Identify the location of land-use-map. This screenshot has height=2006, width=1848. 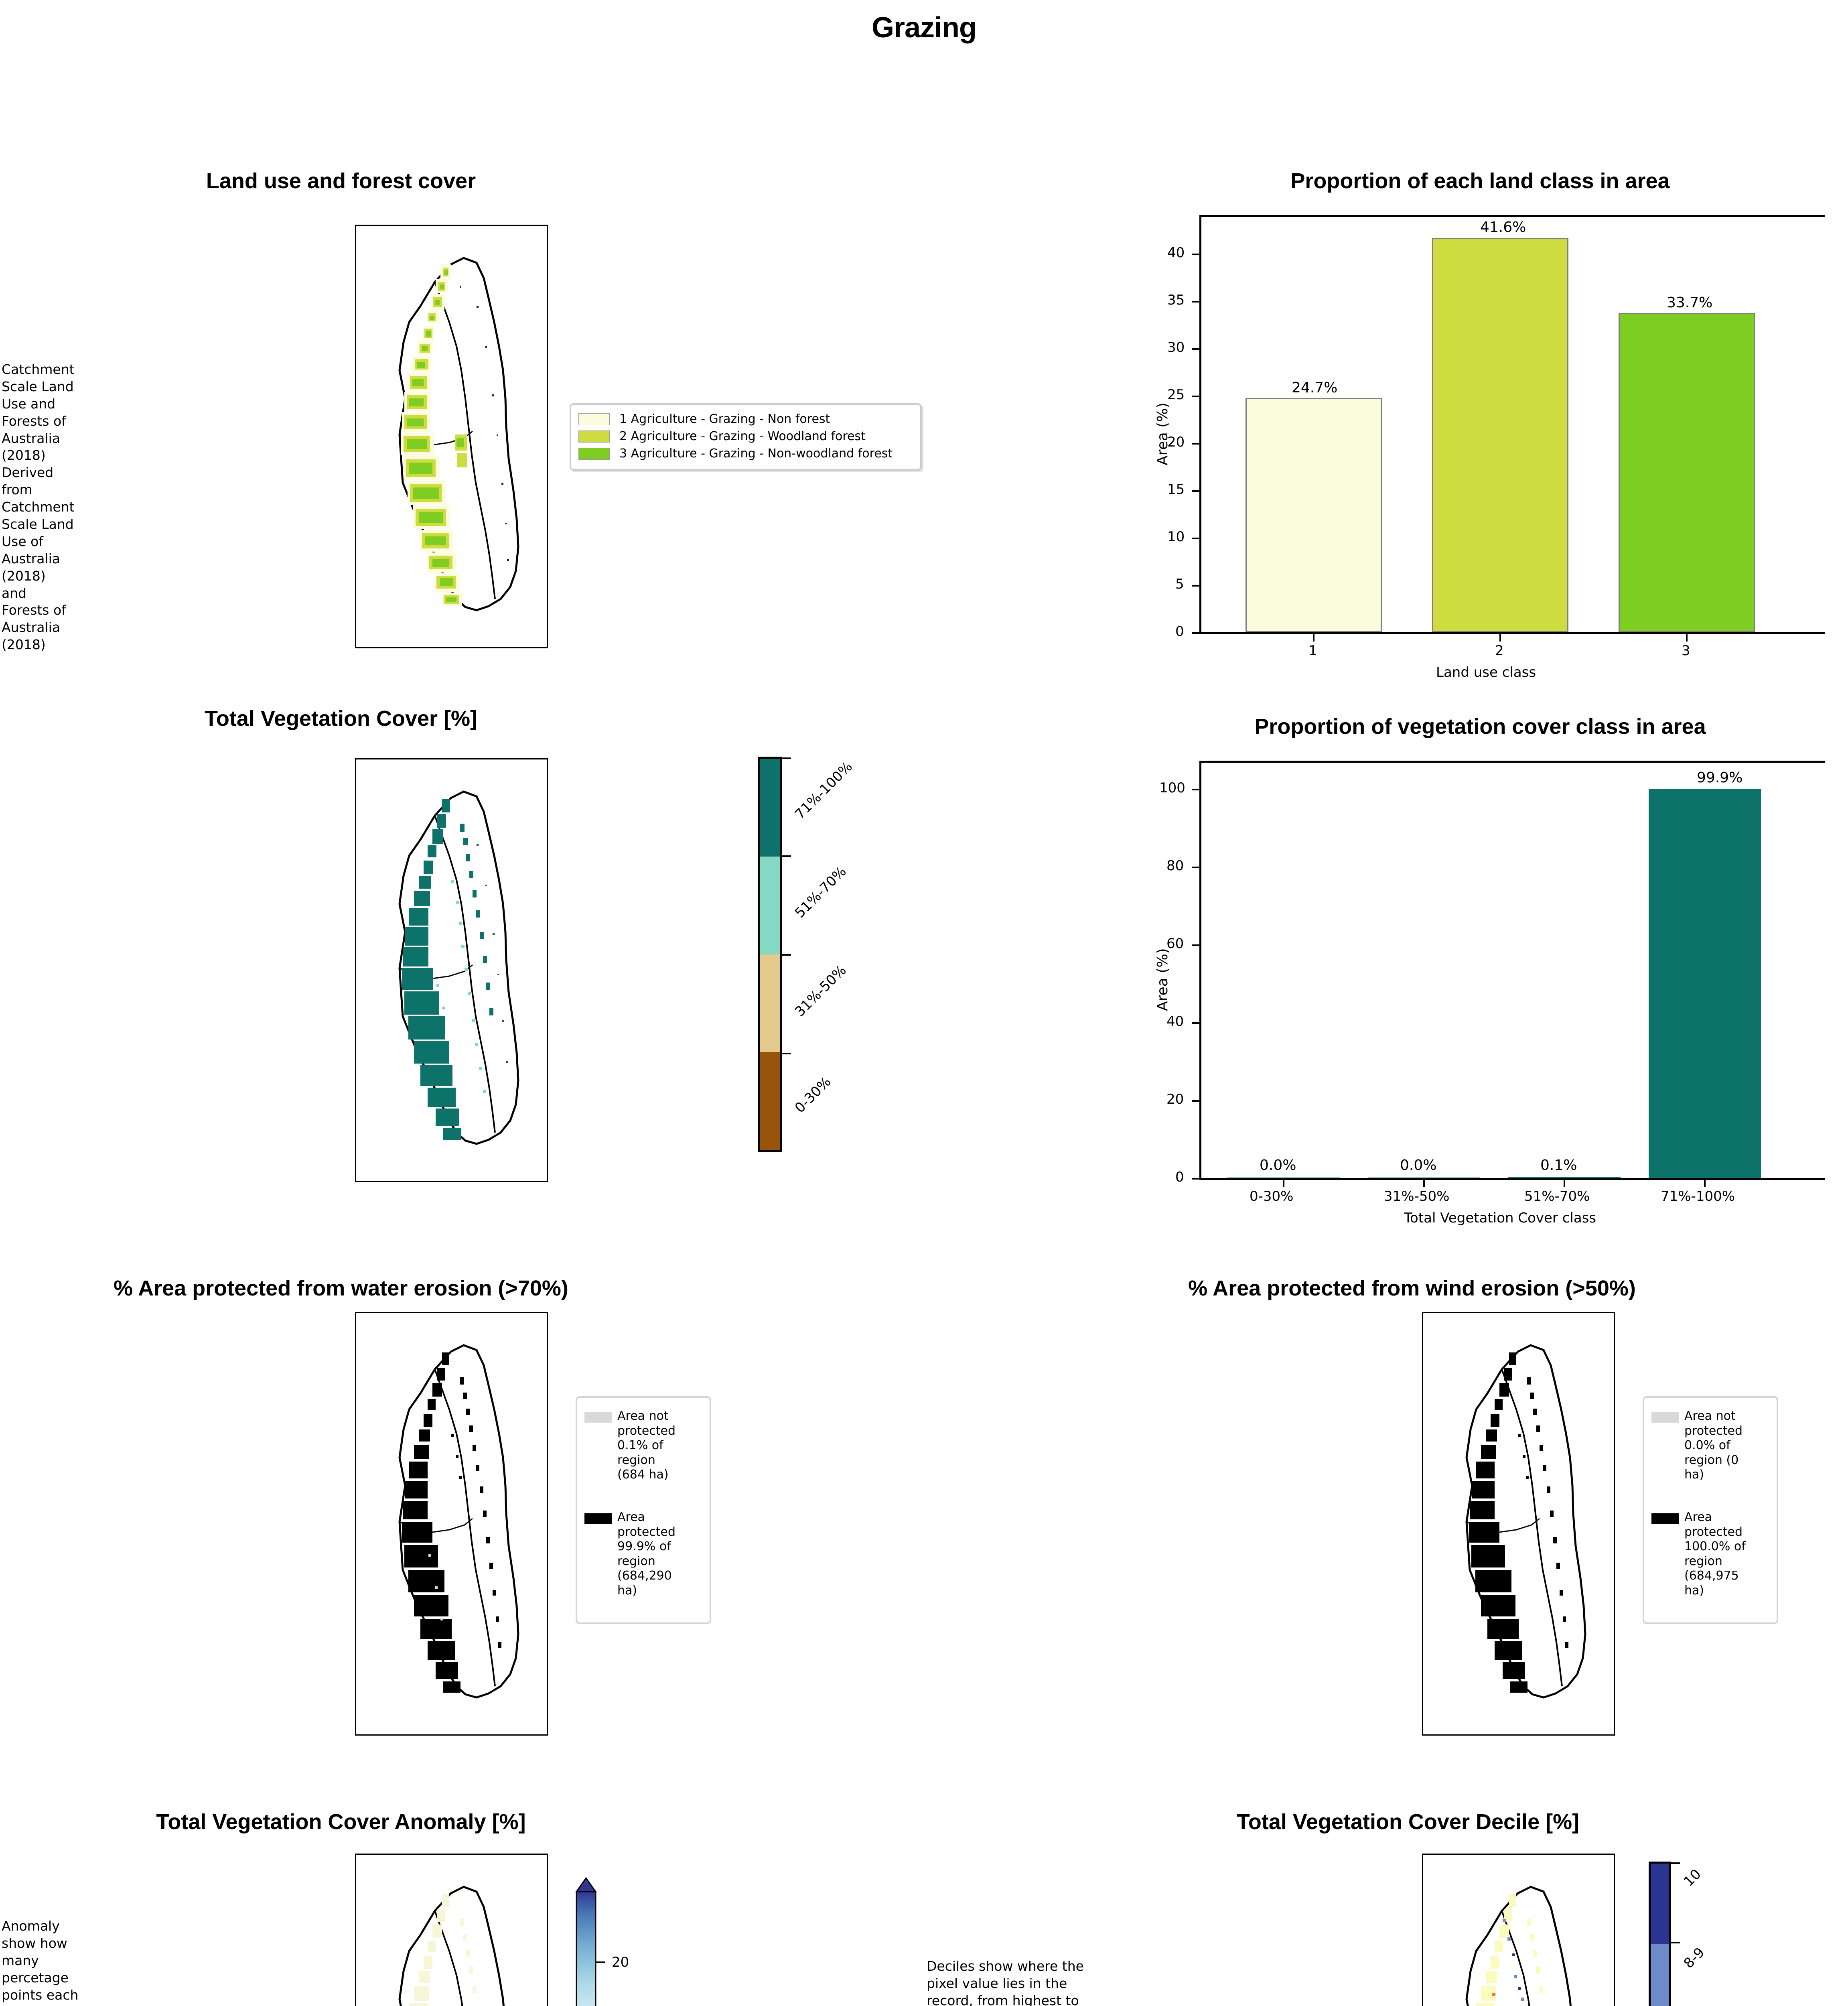
(451, 437).